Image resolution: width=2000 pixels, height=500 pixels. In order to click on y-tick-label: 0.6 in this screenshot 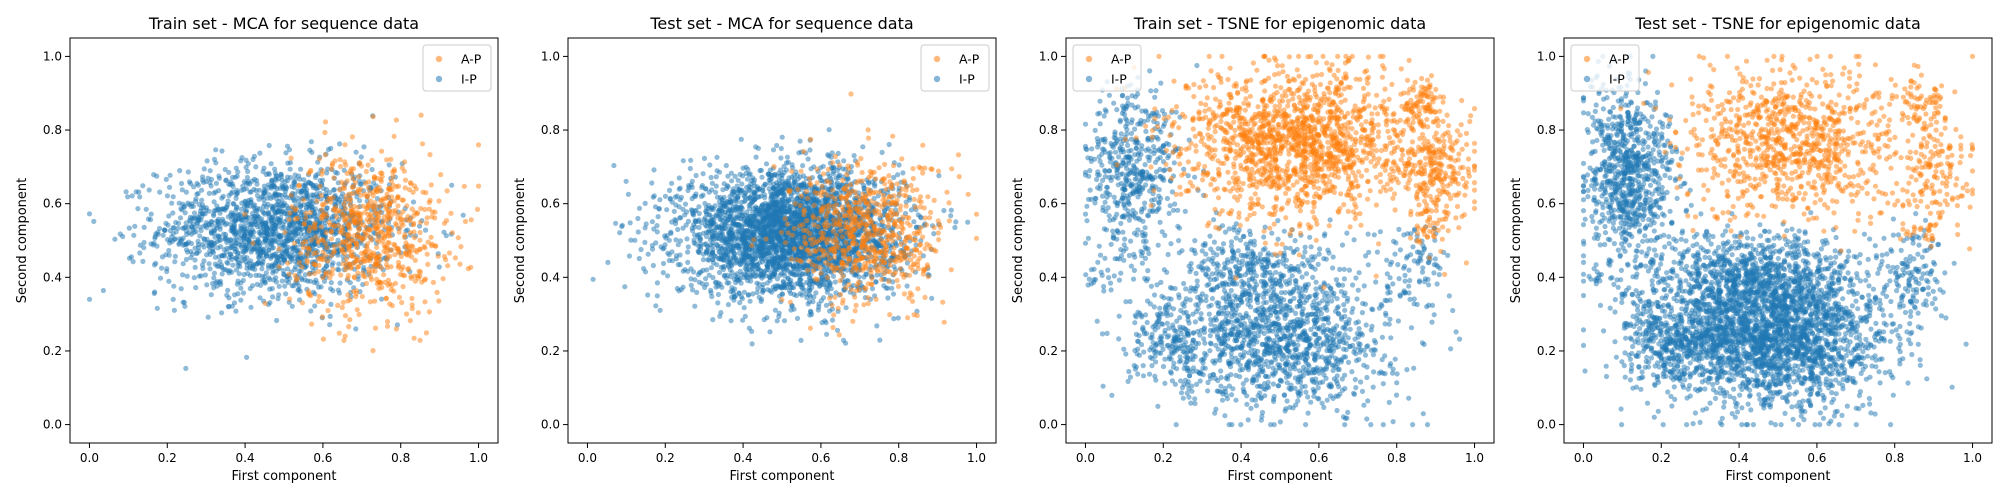, I will do `click(52, 204)`.